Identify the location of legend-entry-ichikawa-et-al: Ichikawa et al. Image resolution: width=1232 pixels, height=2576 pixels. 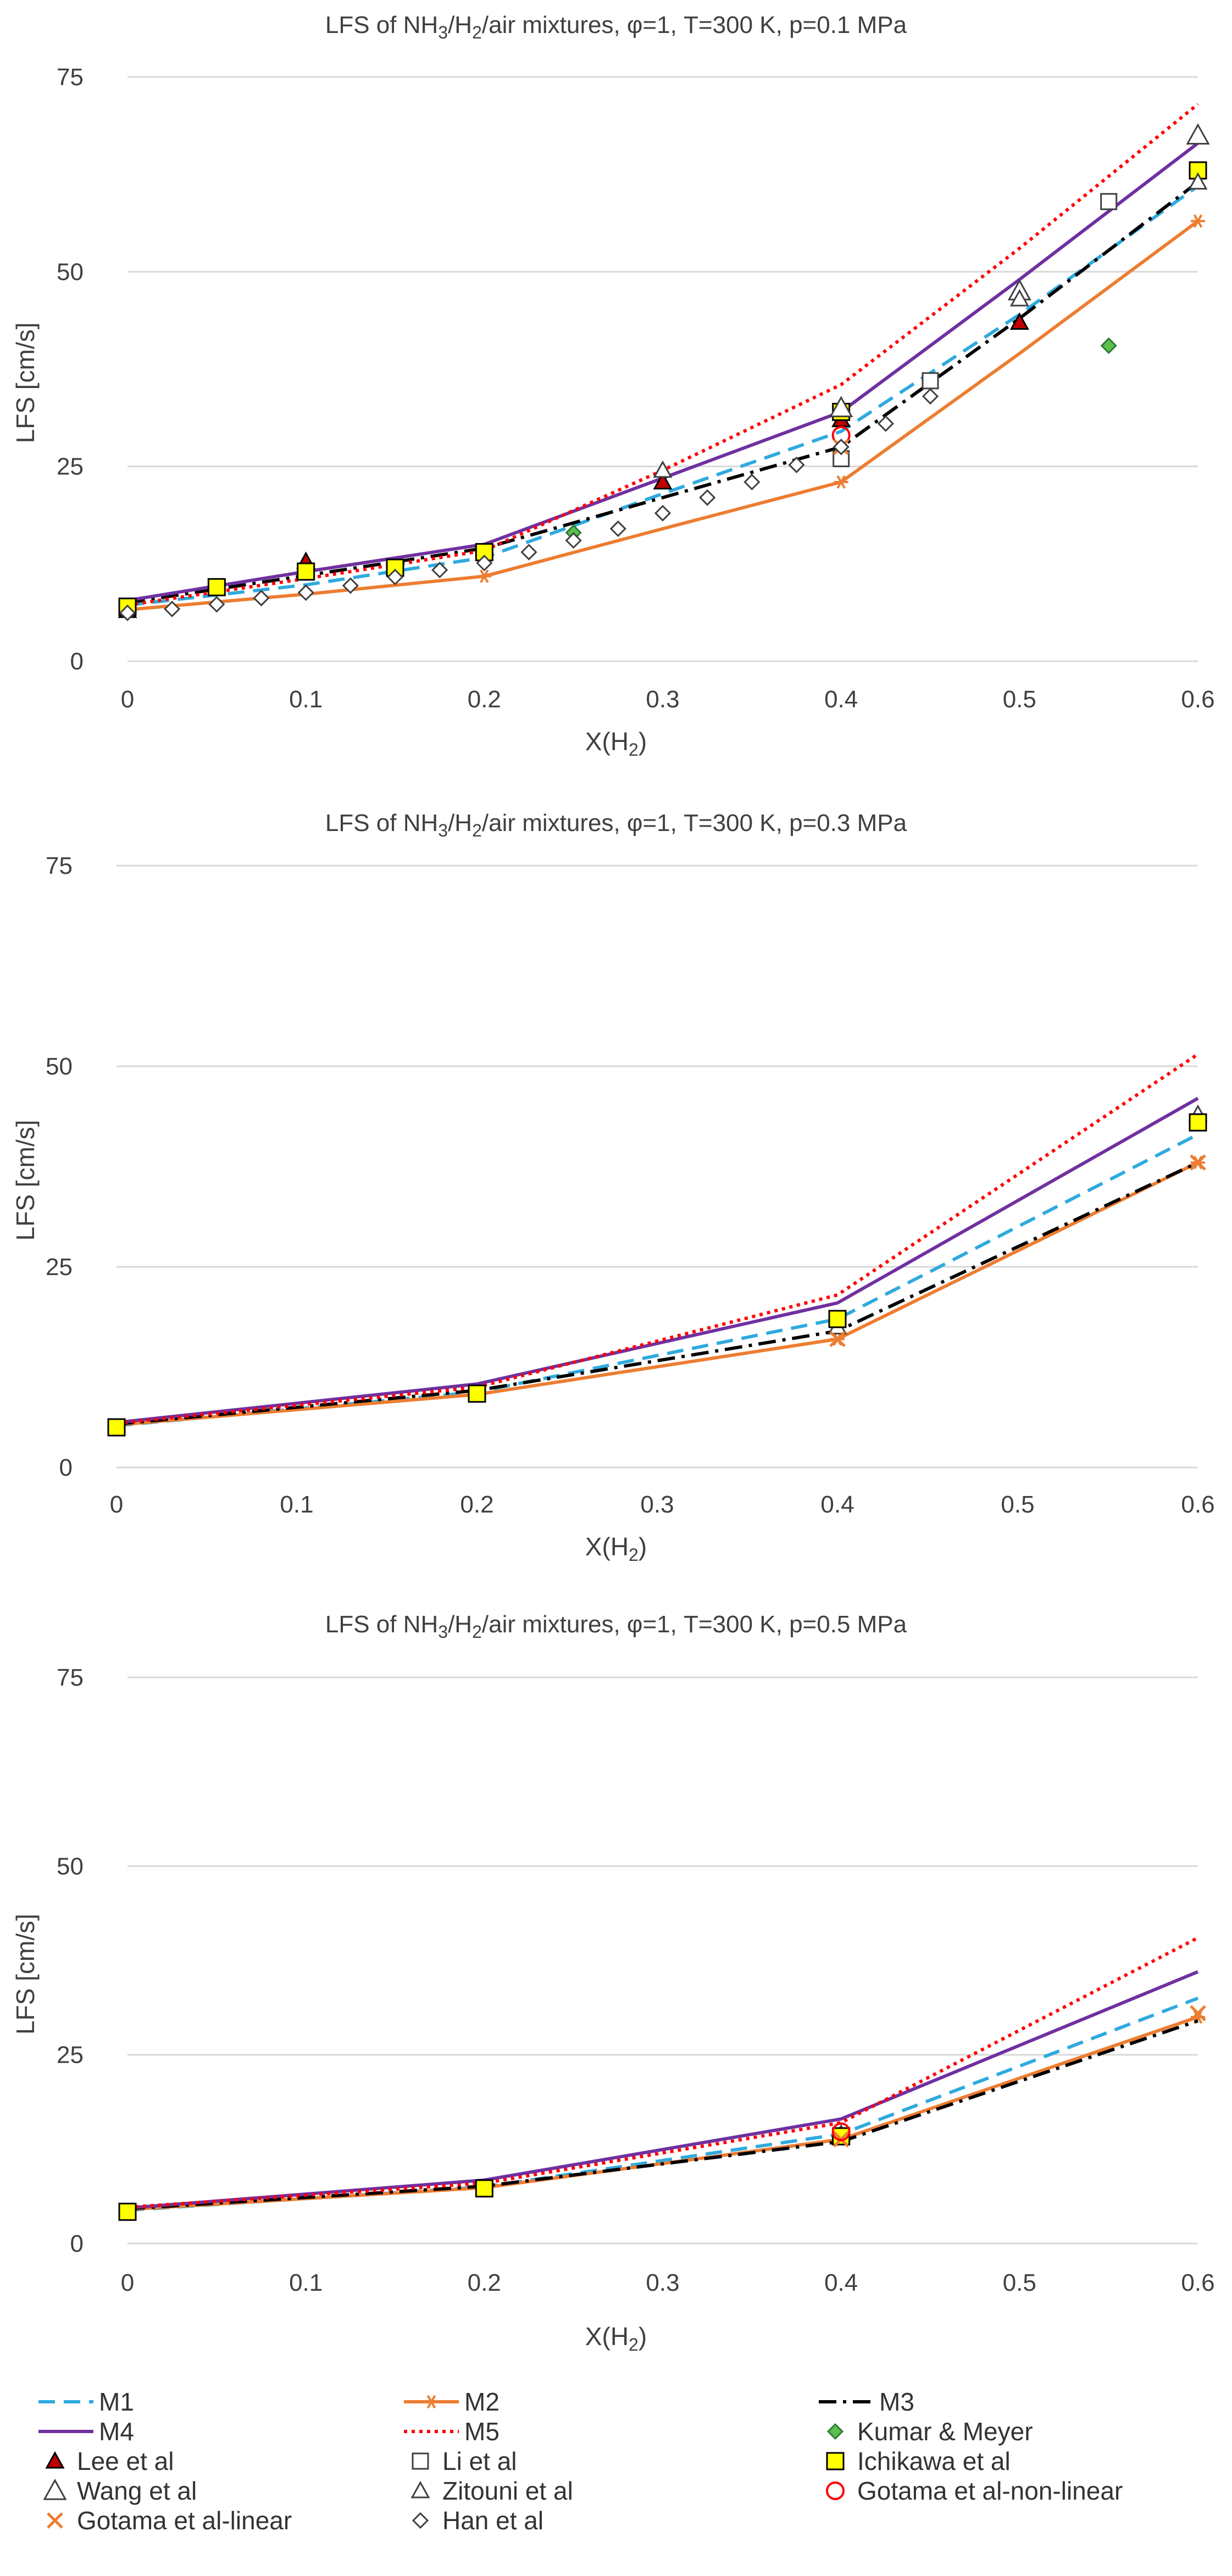
(918, 2461).